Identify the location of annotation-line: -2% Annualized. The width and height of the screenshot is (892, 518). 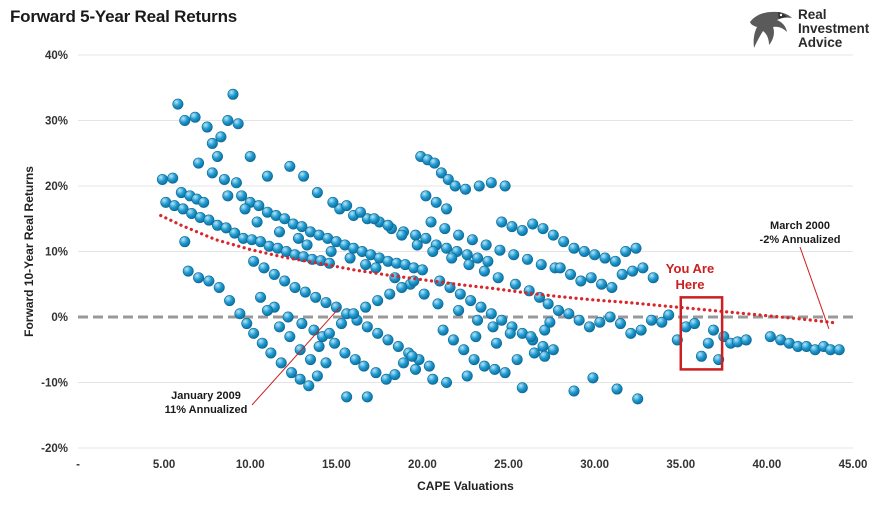
(800, 240).